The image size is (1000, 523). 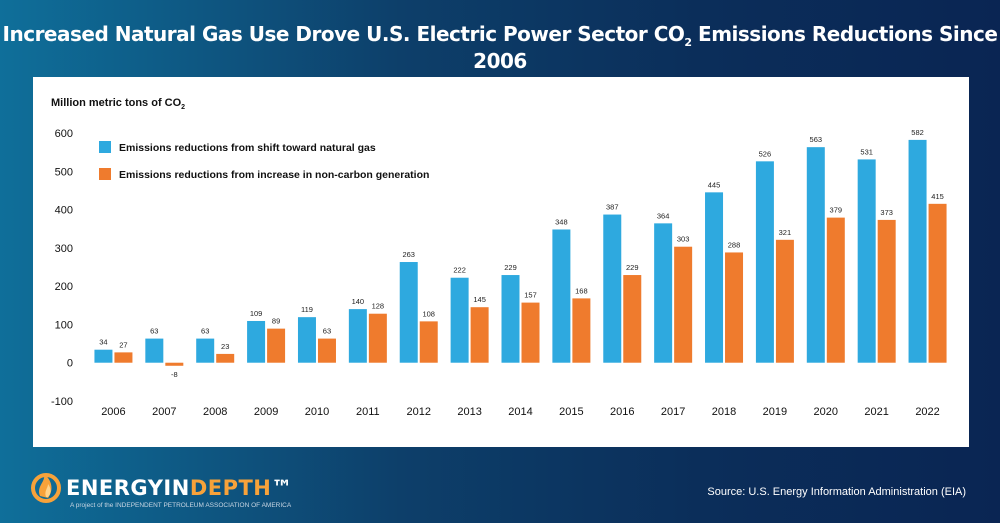 What do you see at coordinates (428, 313) in the screenshot?
I see `data-label: 108` at bounding box center [428, 313].